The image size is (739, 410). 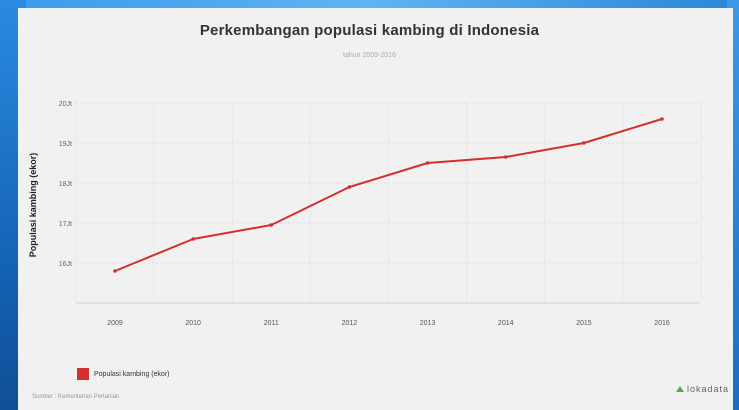 What do you see at coordinates (369, 5) in the screenshot?
I see `background-top-stripe` at bounding box center [369, 5].